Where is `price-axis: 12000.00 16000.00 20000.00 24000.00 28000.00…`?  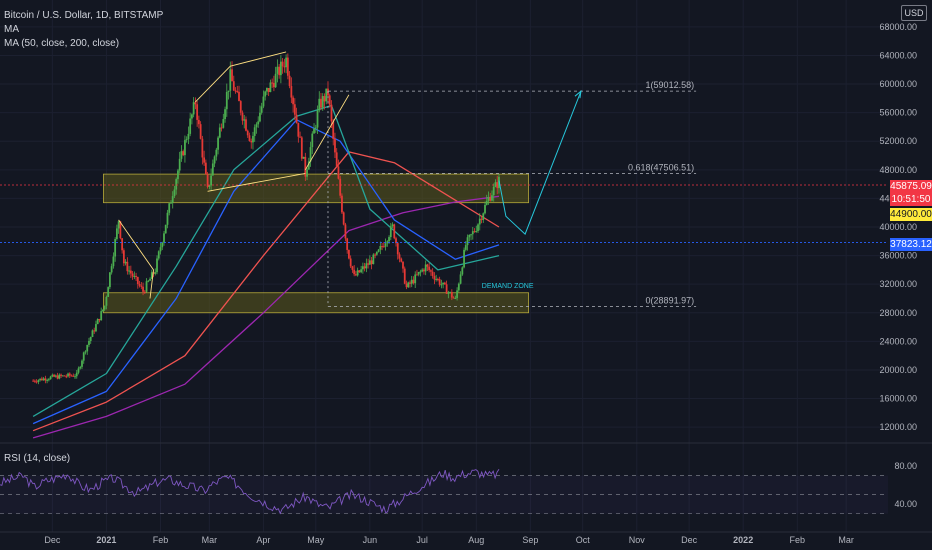
price-axis: 12000.00 16000.00 20000.00 24000.00 28000.00… is located at coordinates (898, 265).